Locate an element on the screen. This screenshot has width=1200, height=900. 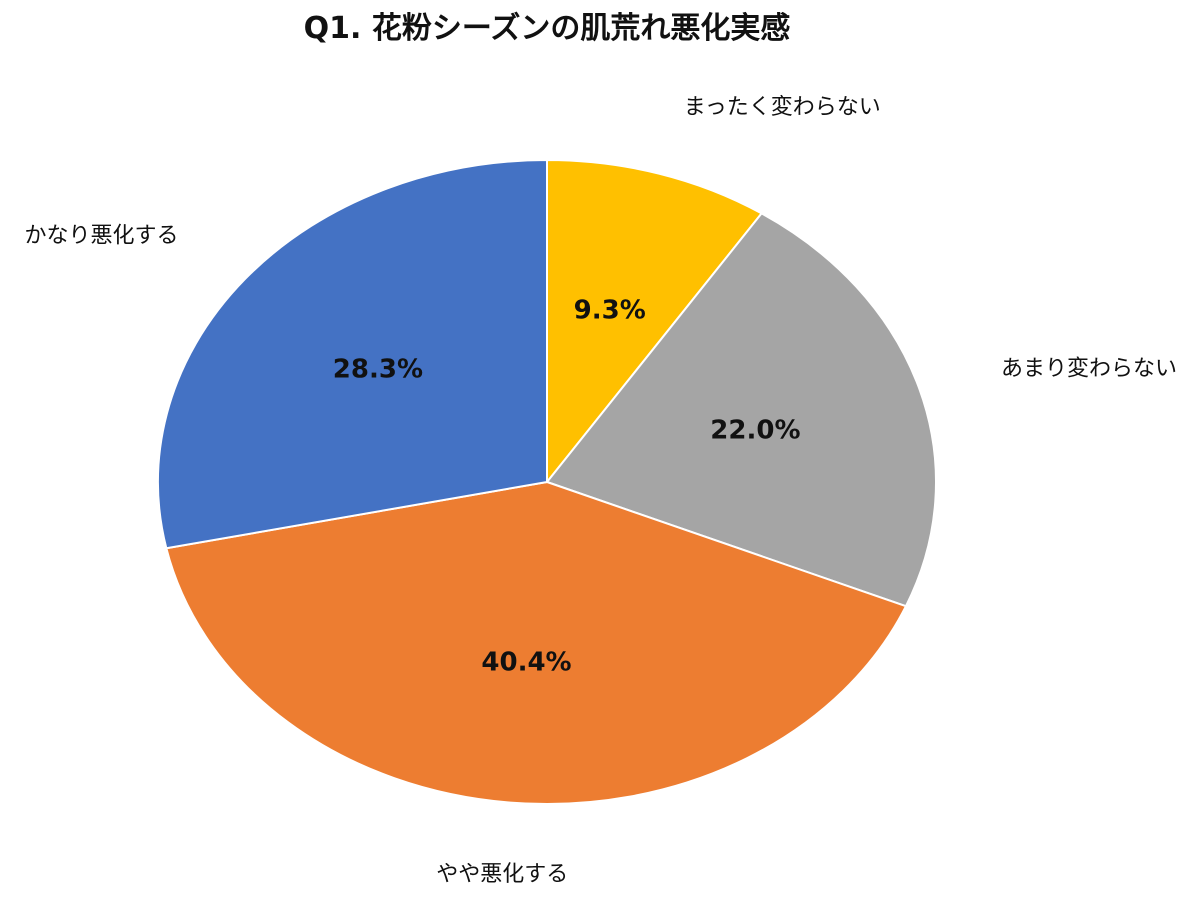
category-label-3: かなり悪化する is located at coordinates (101, 236).